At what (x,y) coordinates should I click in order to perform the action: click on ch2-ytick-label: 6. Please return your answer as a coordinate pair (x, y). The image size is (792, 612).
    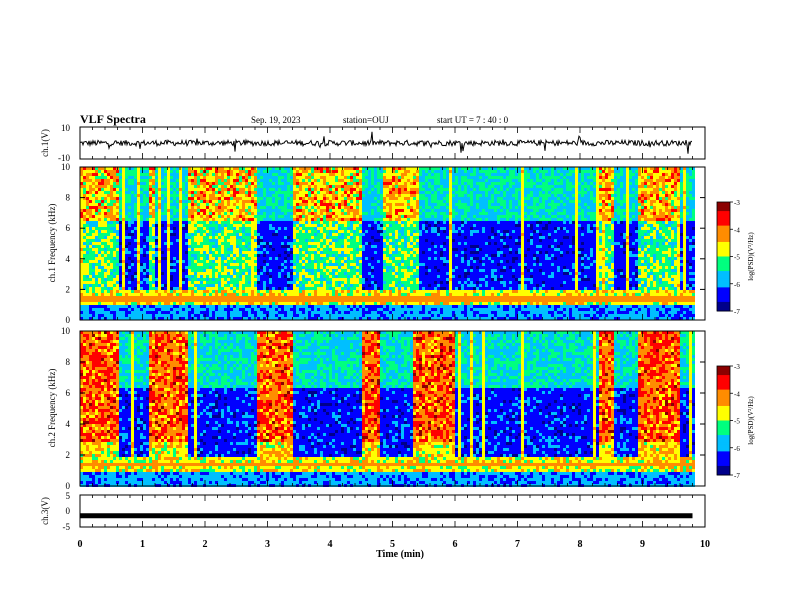
    Looking at the image, I should click on (68, 393).